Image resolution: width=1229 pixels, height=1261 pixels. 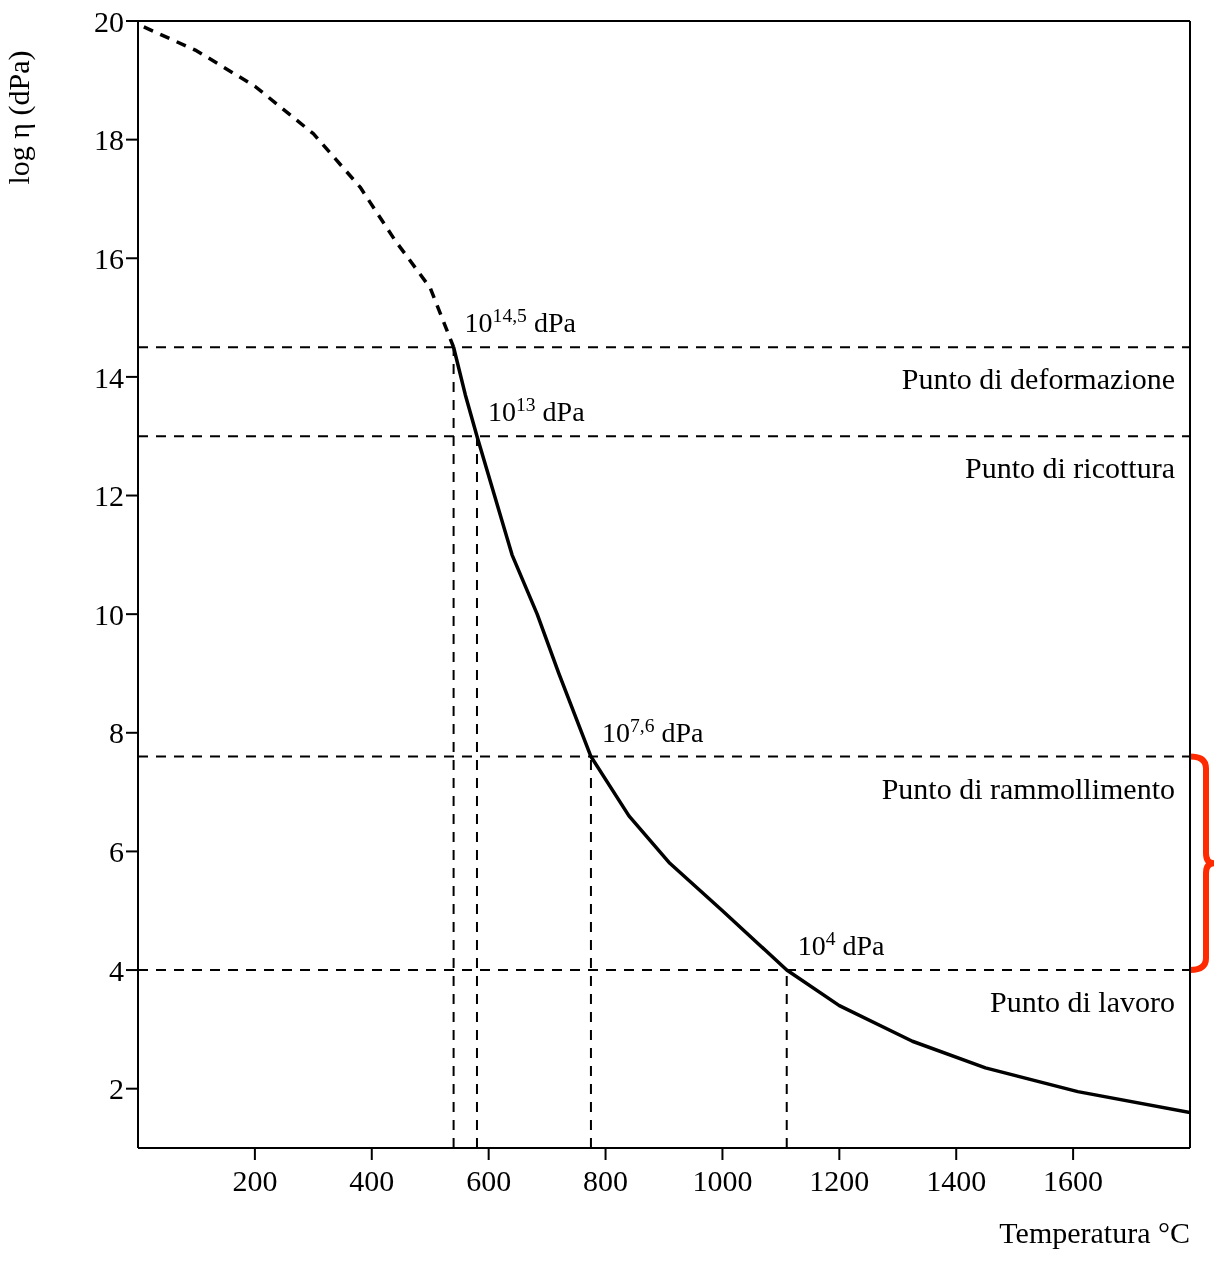 I want to click on y-tick-label: 12, so click(x=109, y=496).